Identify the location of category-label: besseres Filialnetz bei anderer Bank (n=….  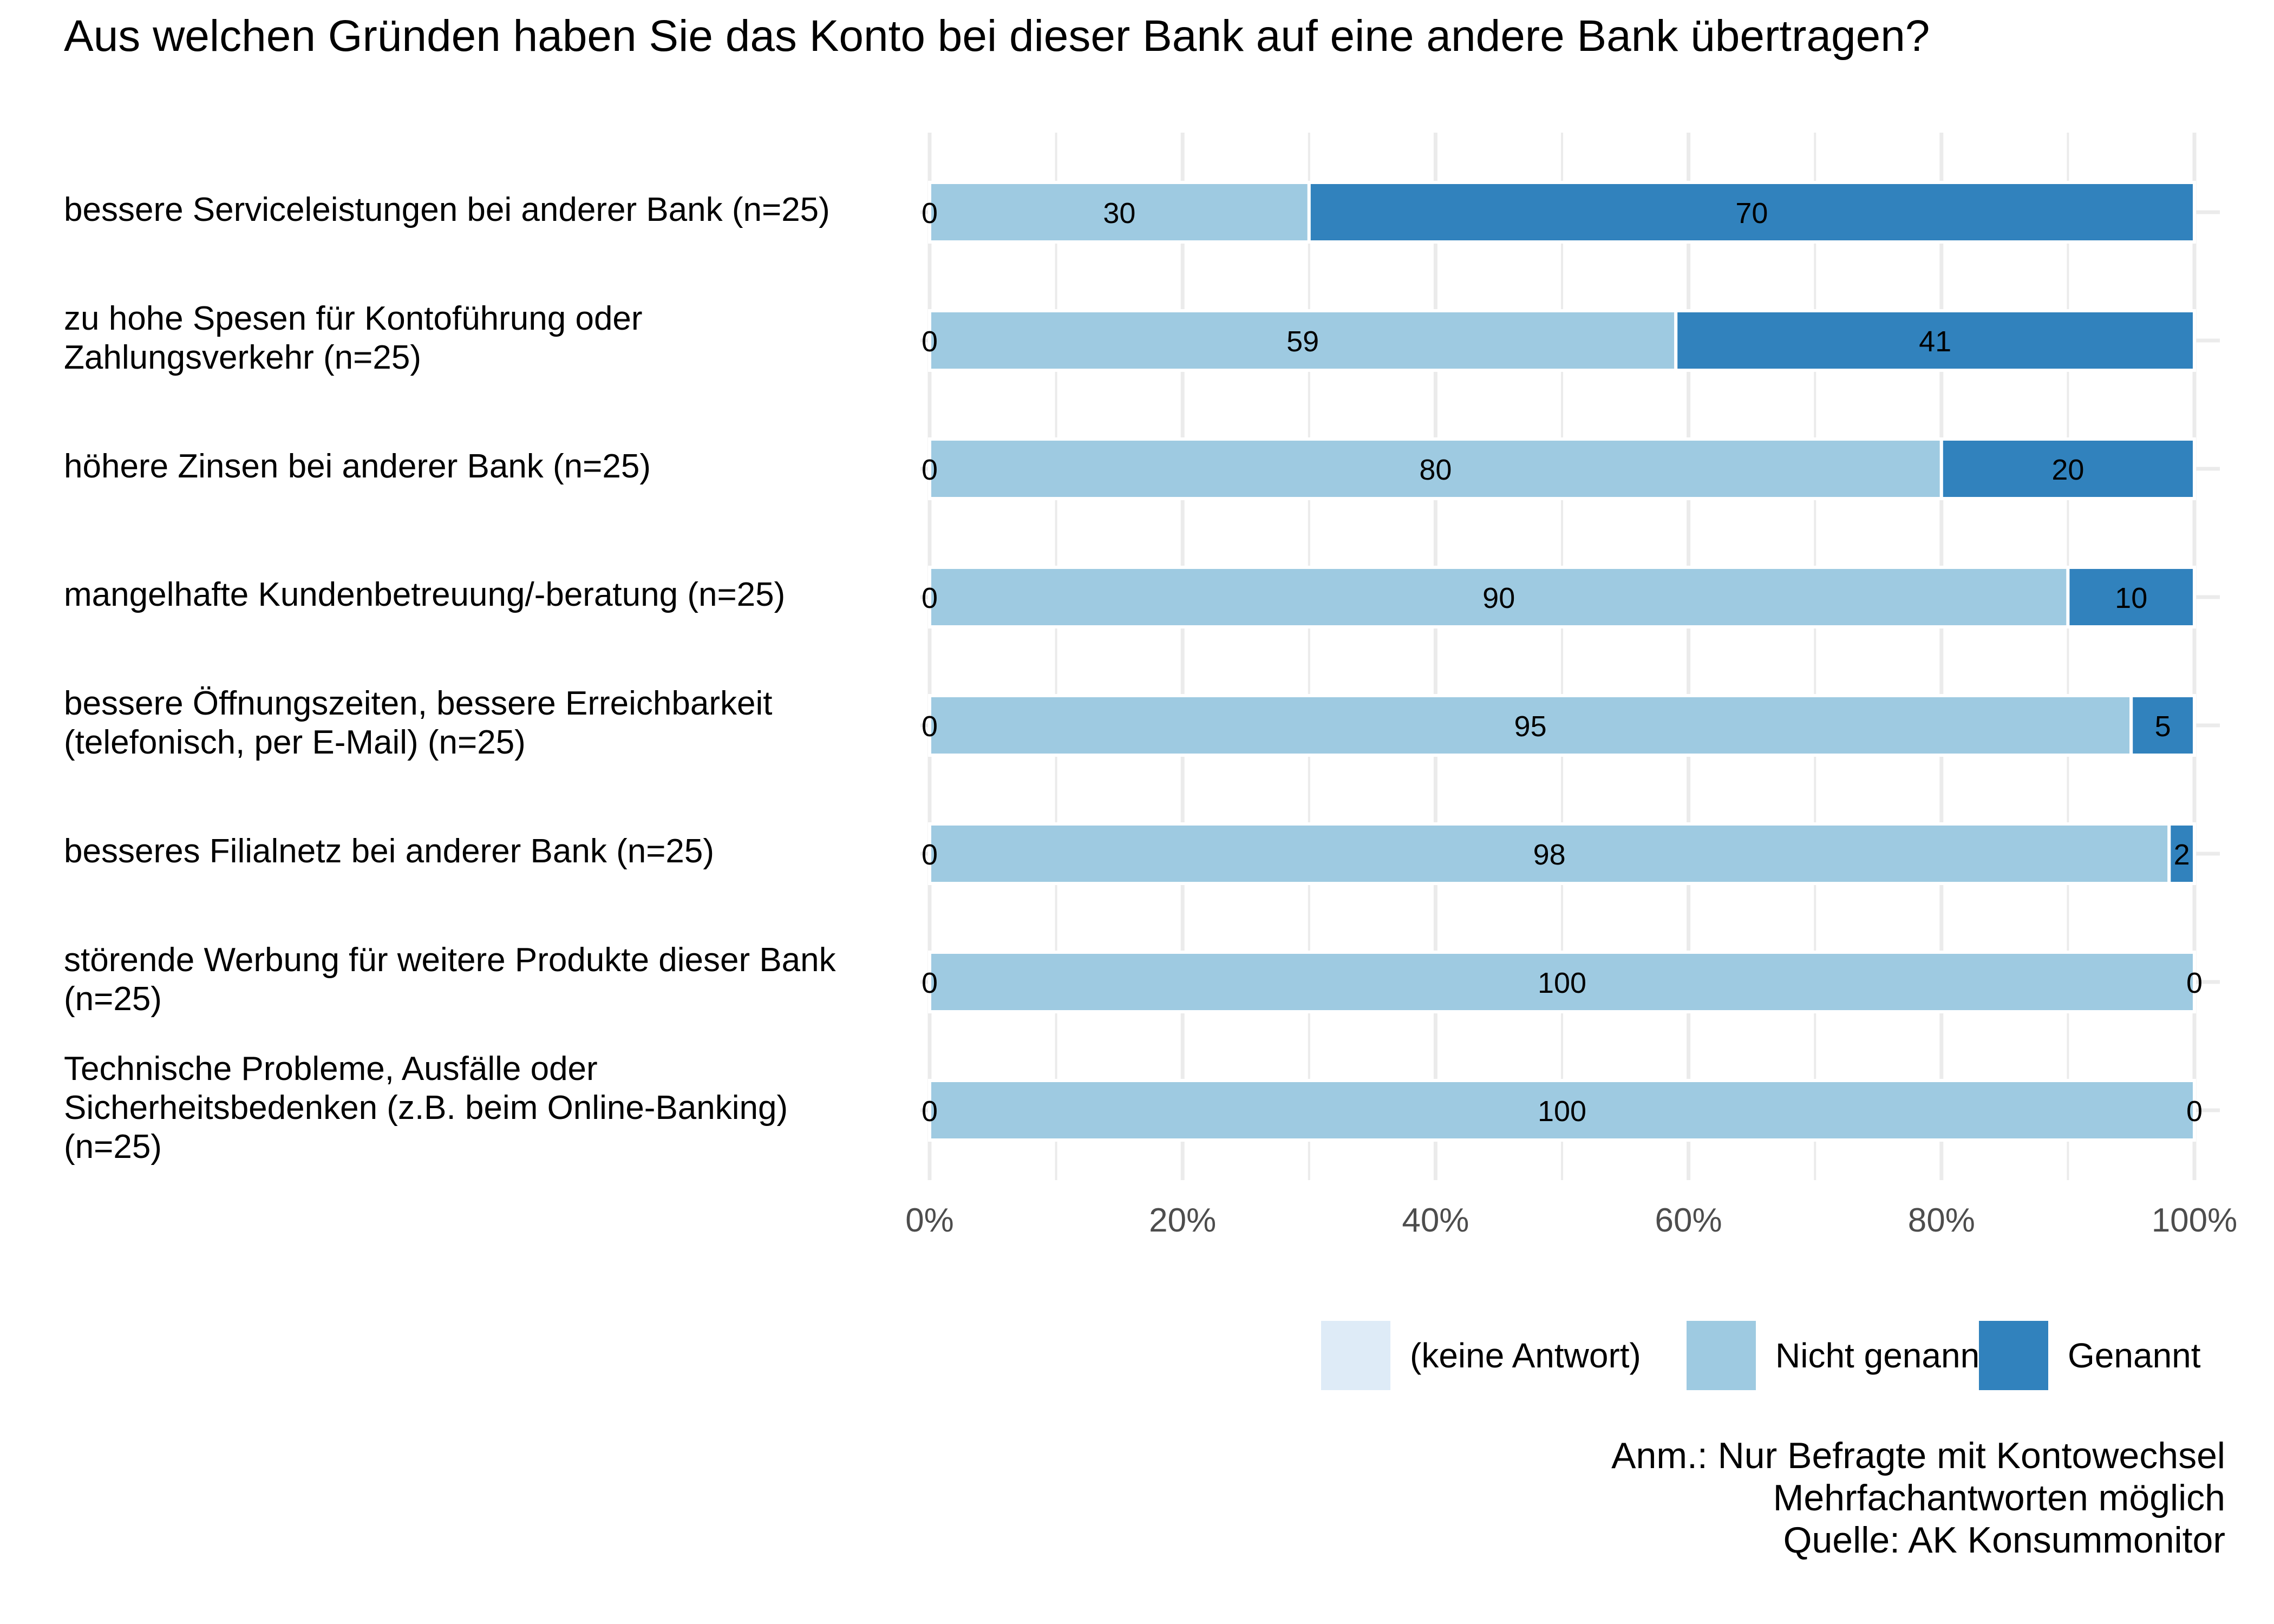
(476, 851).